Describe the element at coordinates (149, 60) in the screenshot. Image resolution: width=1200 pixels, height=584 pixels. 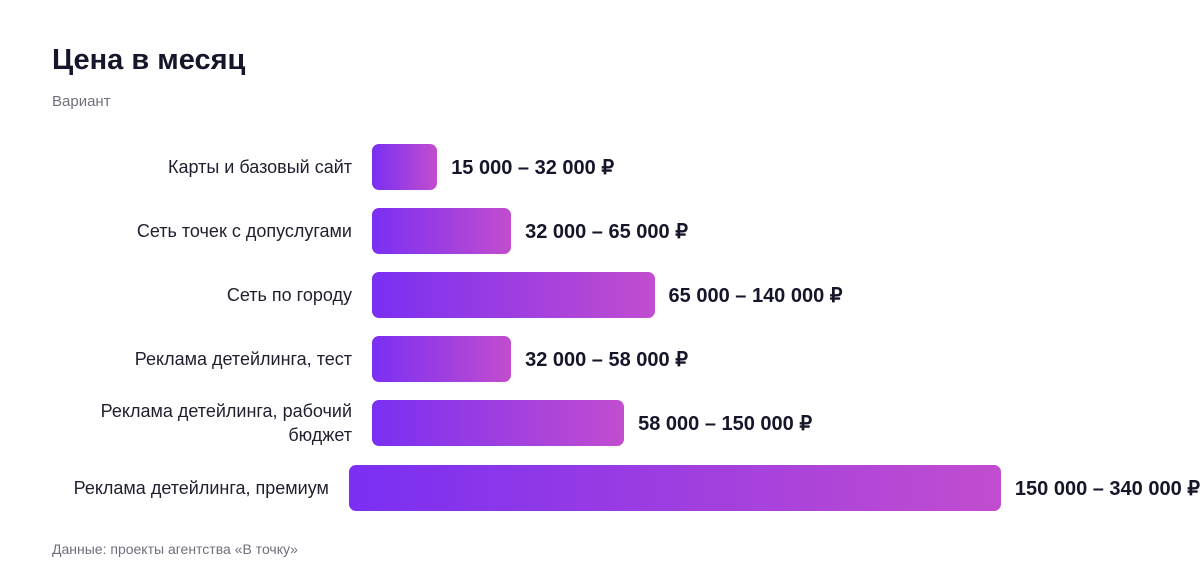
I see `chart-title: Цена в месяц` at that location.